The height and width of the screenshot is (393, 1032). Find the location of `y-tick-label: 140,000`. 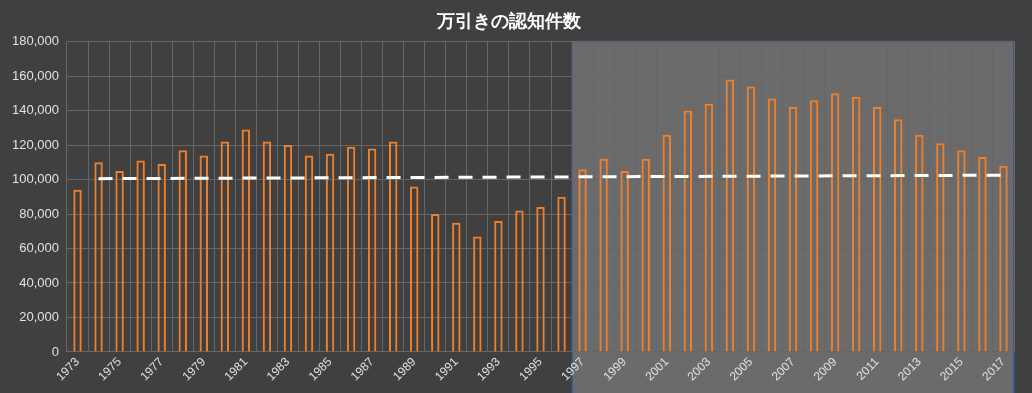

y-tick-label: 140,000 is located at coordinates (35, 110).